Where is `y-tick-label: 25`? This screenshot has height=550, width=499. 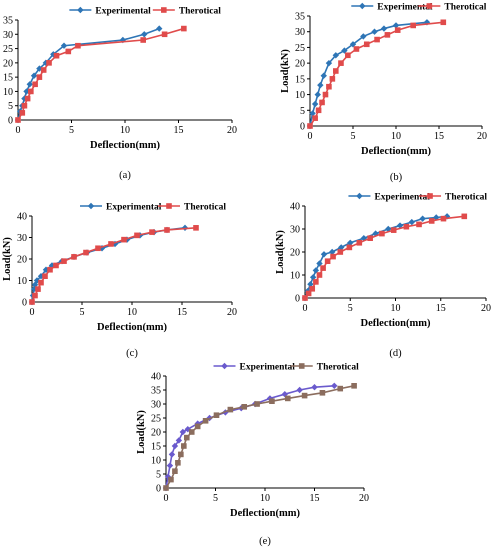
y-tick-label: 25 is located at coordinates (8, 49).